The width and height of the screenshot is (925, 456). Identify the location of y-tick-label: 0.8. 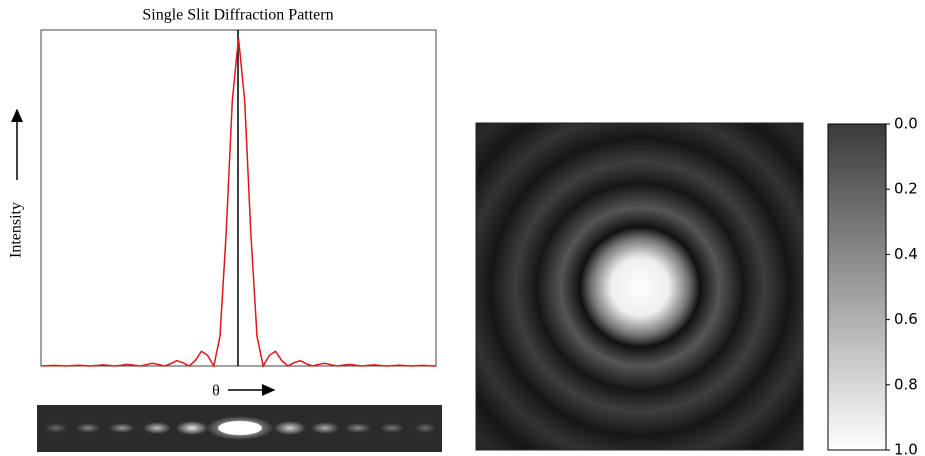
(906, 384).